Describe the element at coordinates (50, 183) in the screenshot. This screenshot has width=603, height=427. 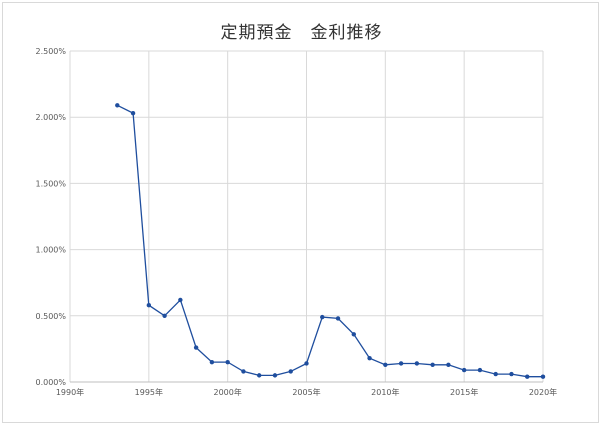
I see `y-tick-label: 1.500%` at that location.